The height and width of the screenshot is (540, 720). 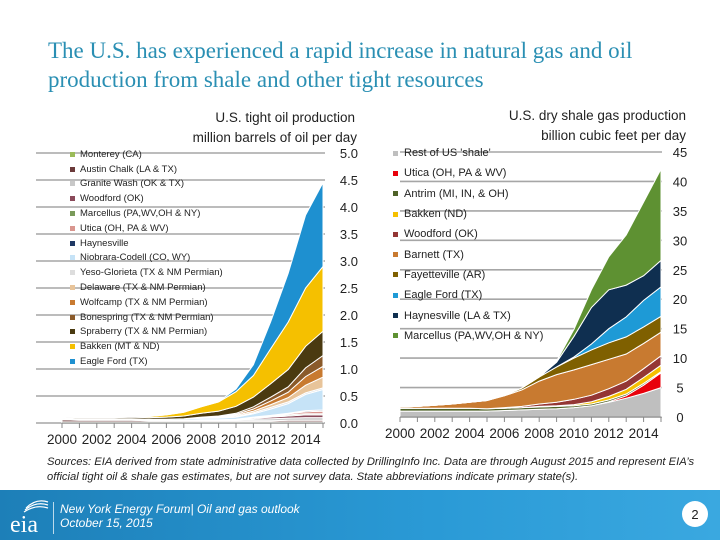 I want to click on right-chart-subtitle: billion cubic feet per day, so click(x=578, y=135).